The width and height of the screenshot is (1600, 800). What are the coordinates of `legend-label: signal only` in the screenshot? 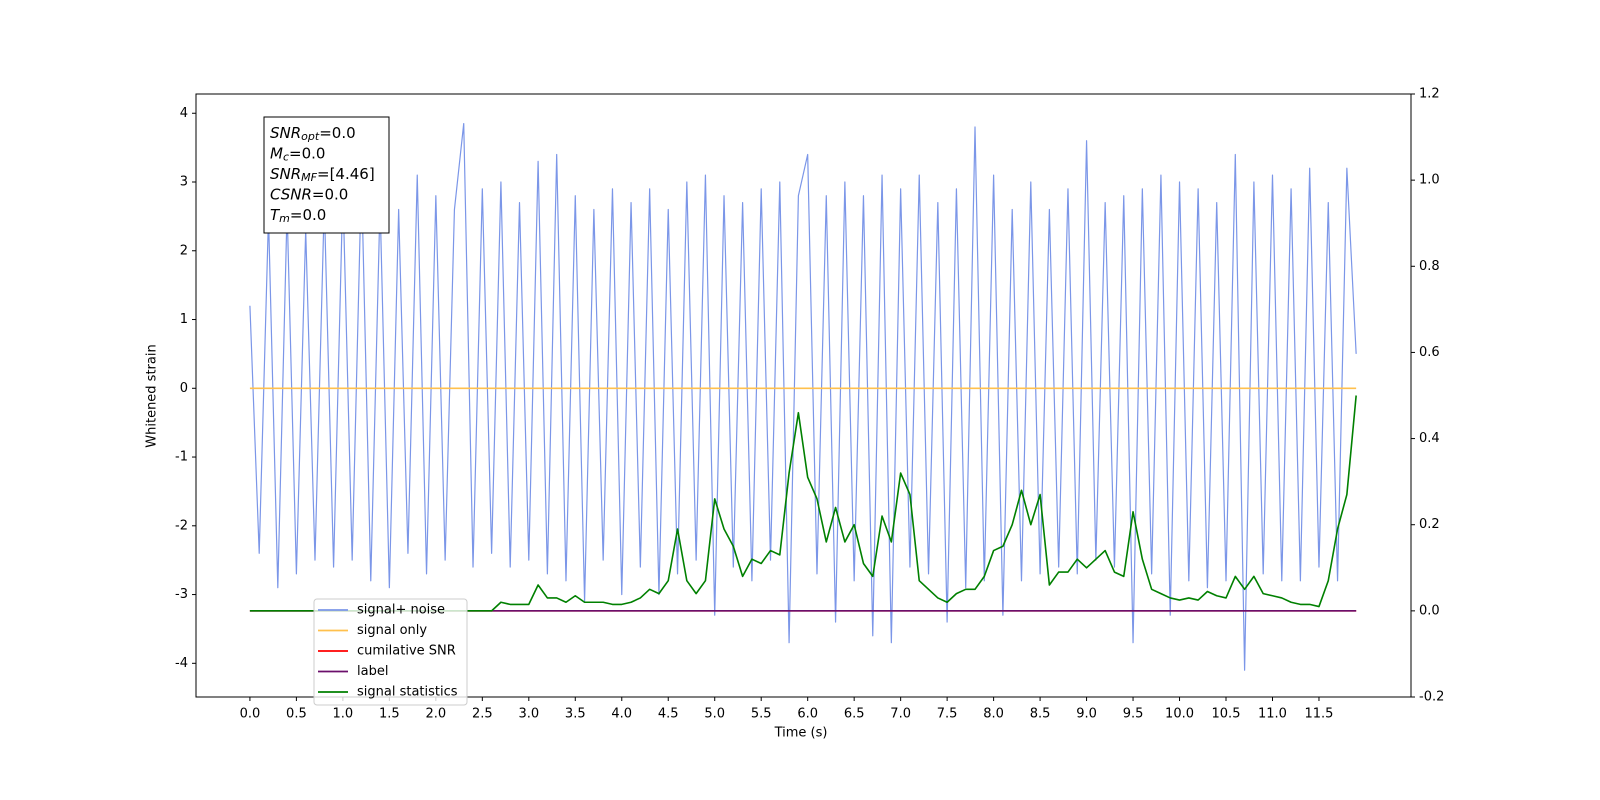 It's located at (392, 630).